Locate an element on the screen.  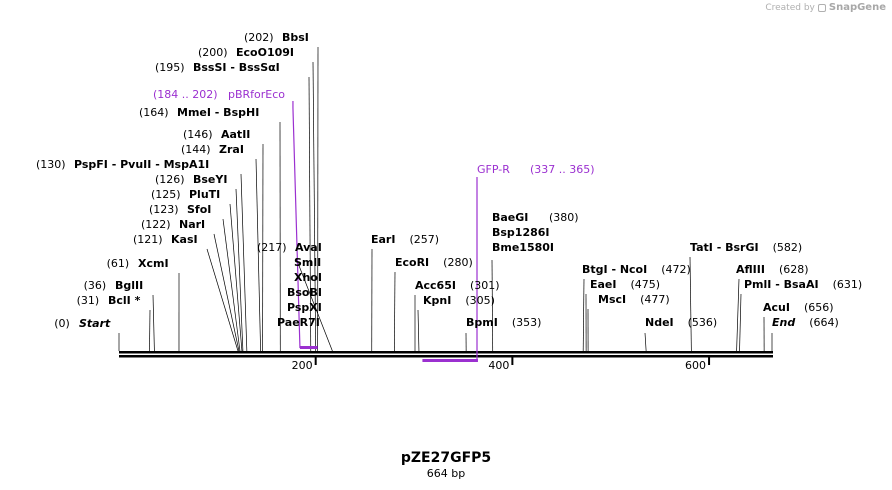
site-position: (130) is located at coordinates (51, 164).